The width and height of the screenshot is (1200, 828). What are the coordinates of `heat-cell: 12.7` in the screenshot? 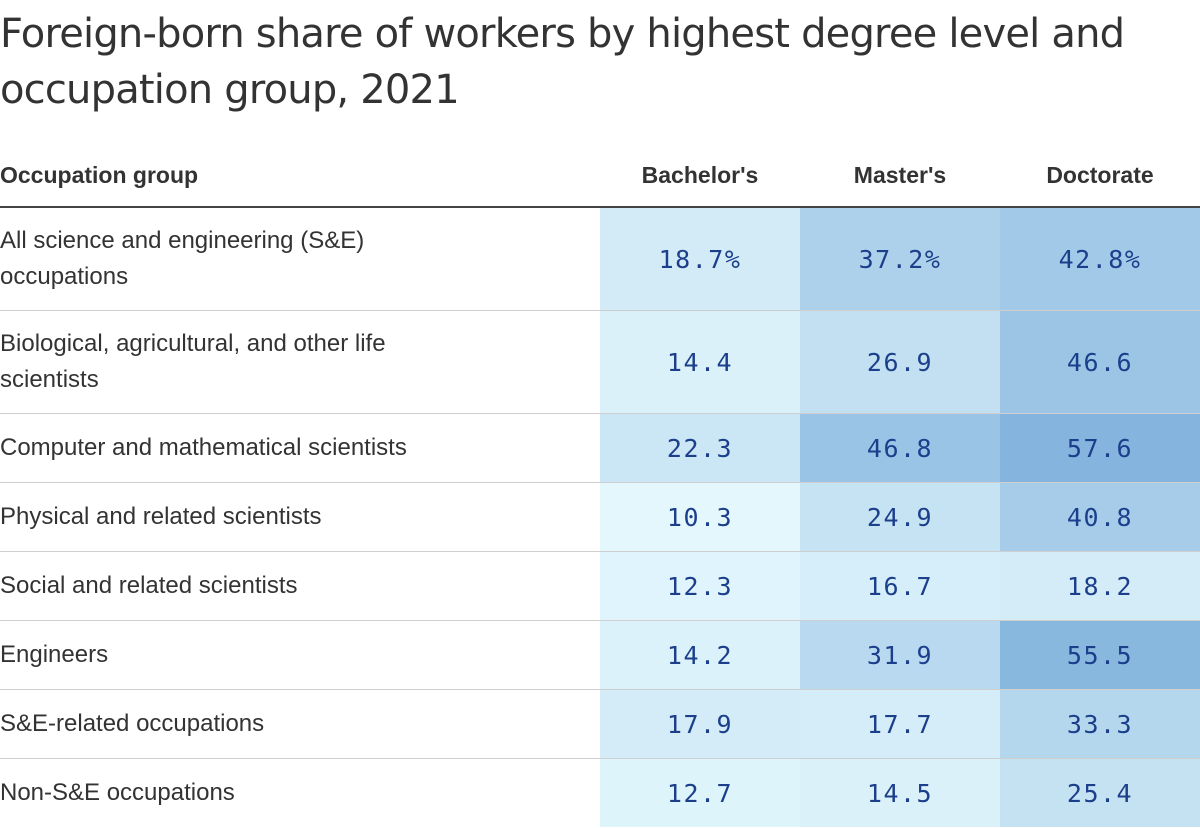 It's located at (700, 792).